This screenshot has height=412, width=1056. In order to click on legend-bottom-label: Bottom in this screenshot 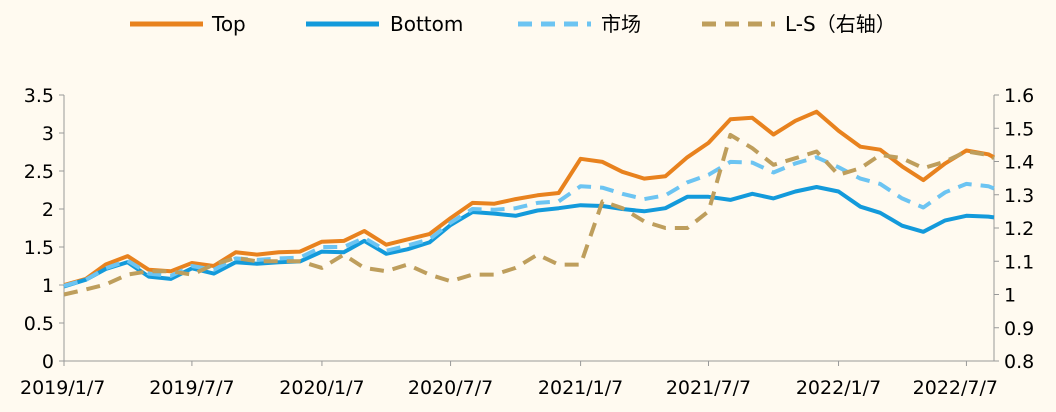, I will do `click(426, 24)`.